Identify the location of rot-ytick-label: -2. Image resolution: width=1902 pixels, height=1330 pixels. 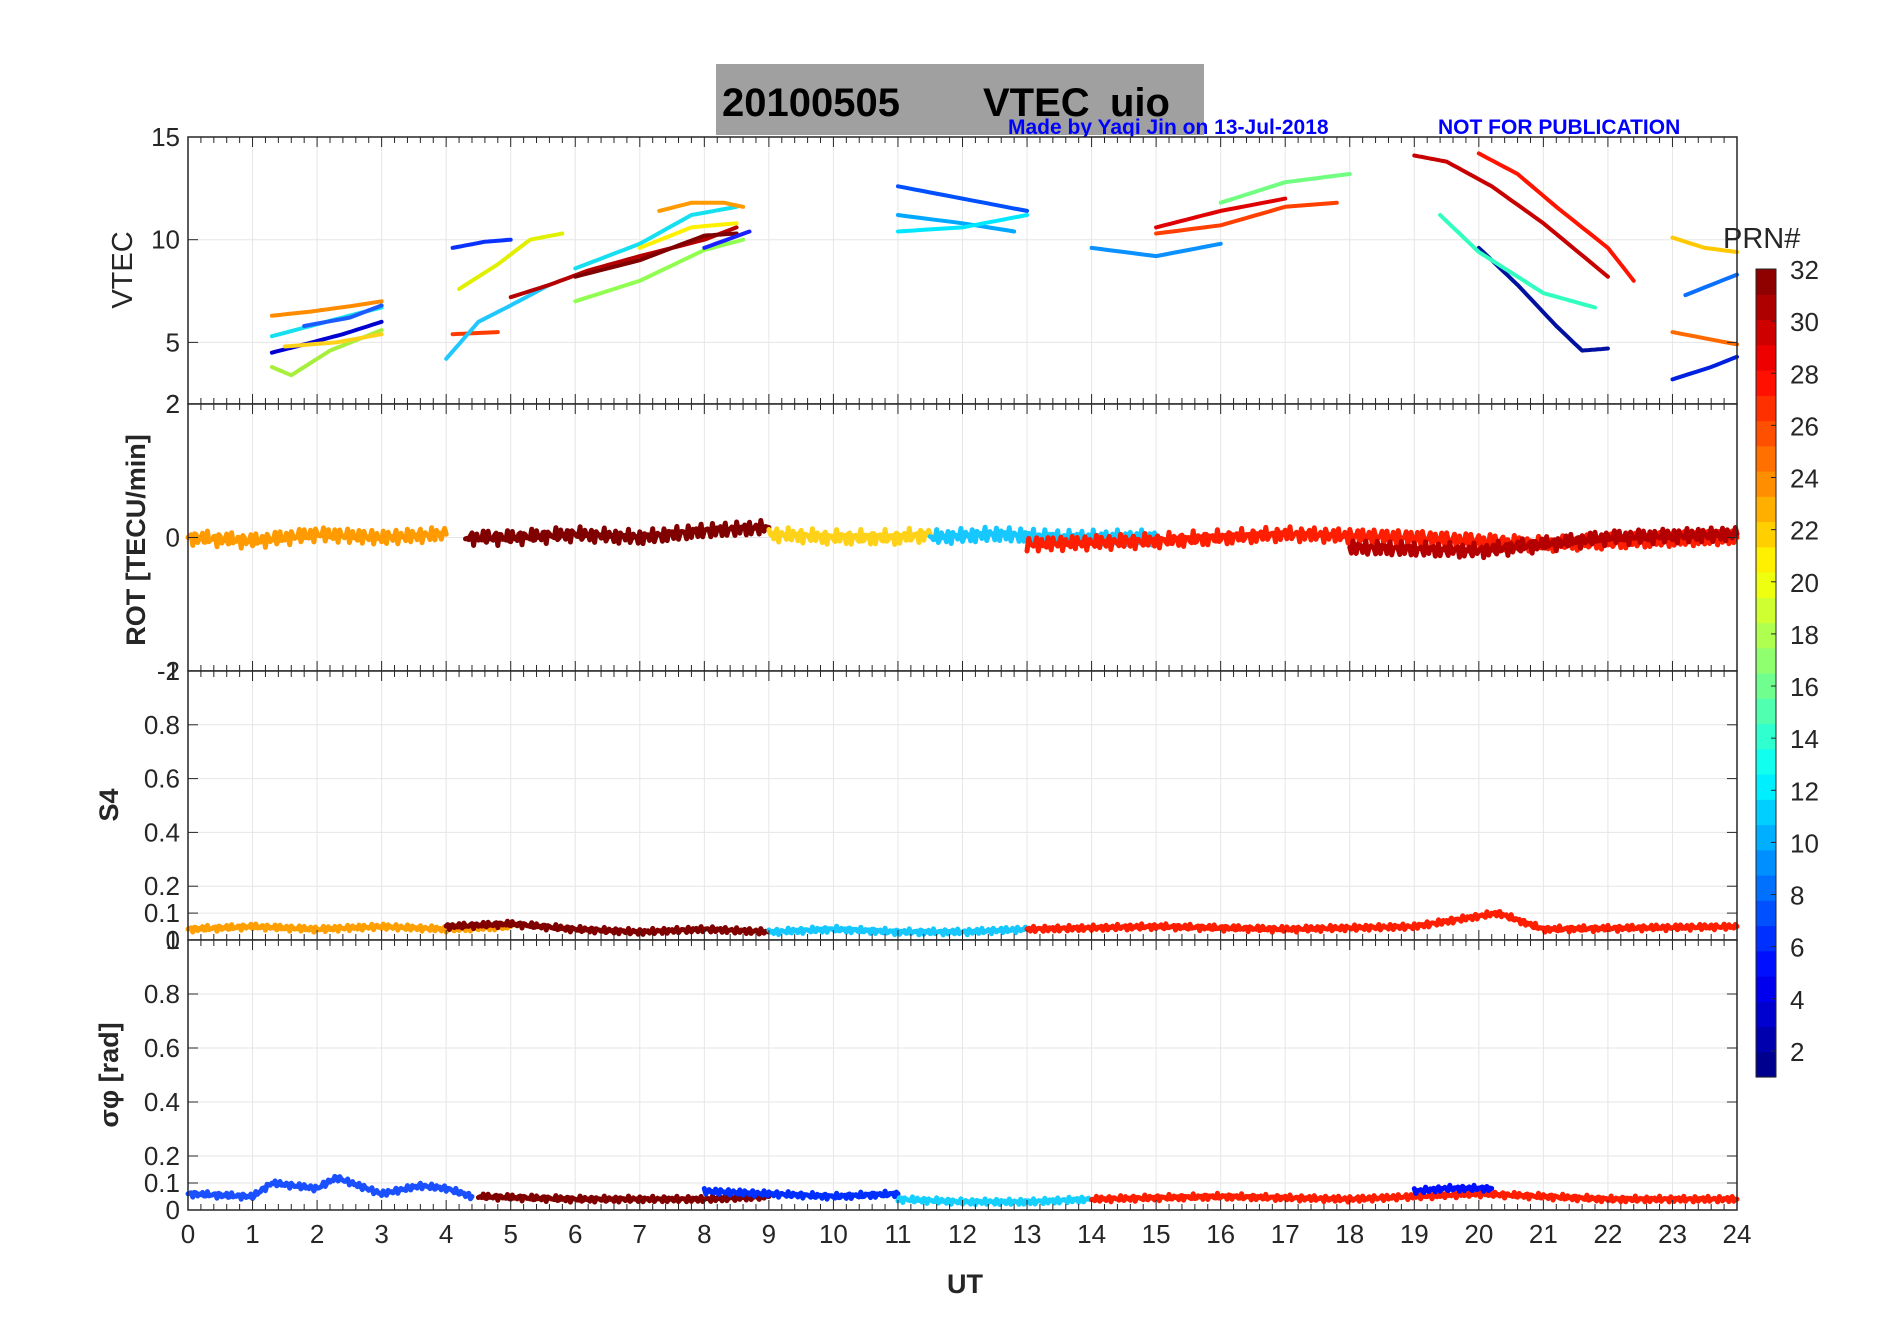
(168, 671).